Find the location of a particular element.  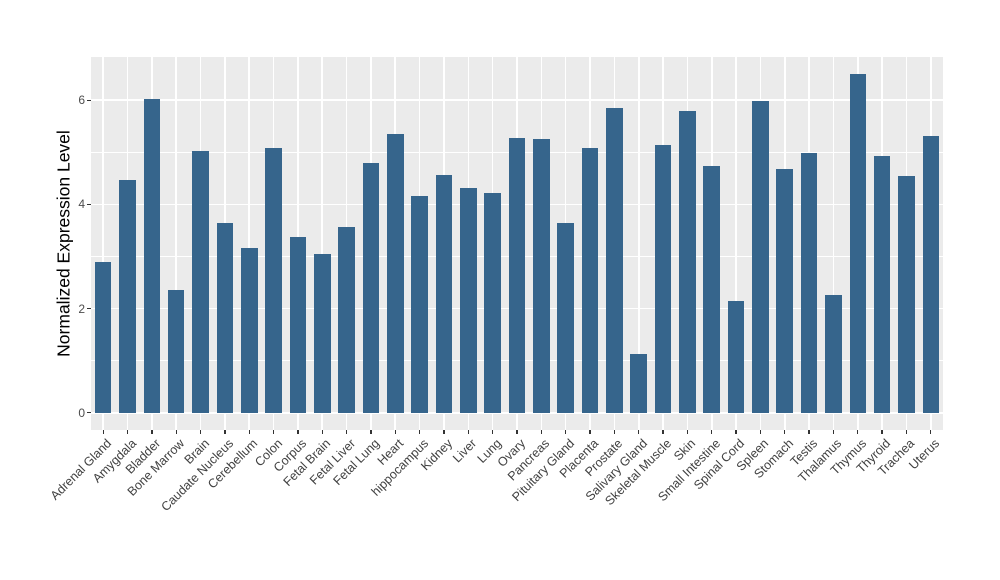

bar-liver is located at coordinates (468, 300).